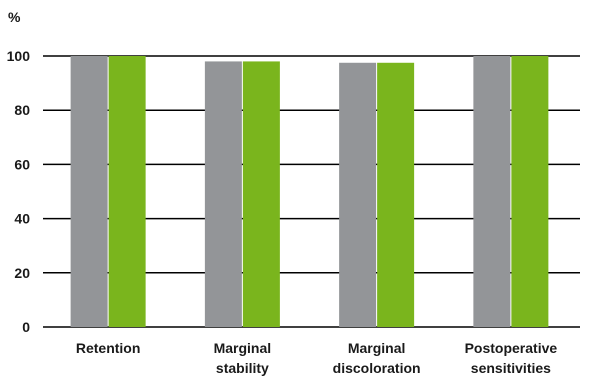 Image resolution: width=589 pixels, height=380 pixels. Describe the element at coordinates (511, 368) in the screenshot. I see `category-label-line: sensitivities` at that location.